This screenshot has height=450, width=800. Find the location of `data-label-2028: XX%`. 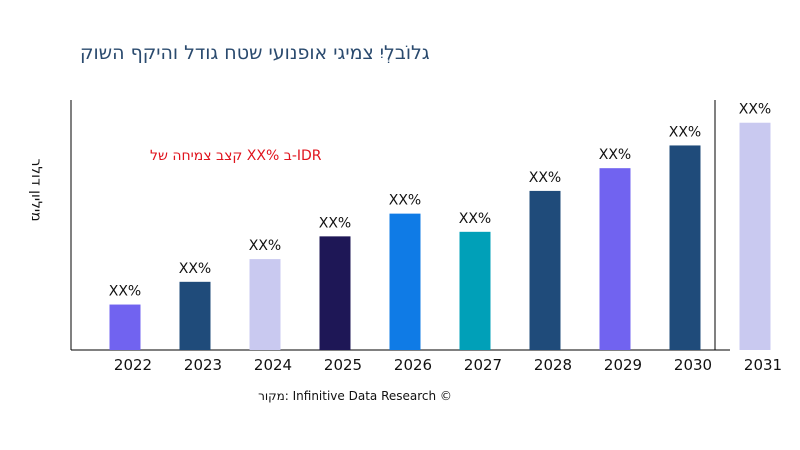

data-label-2028: XX% is located at coordinates (545, 178).